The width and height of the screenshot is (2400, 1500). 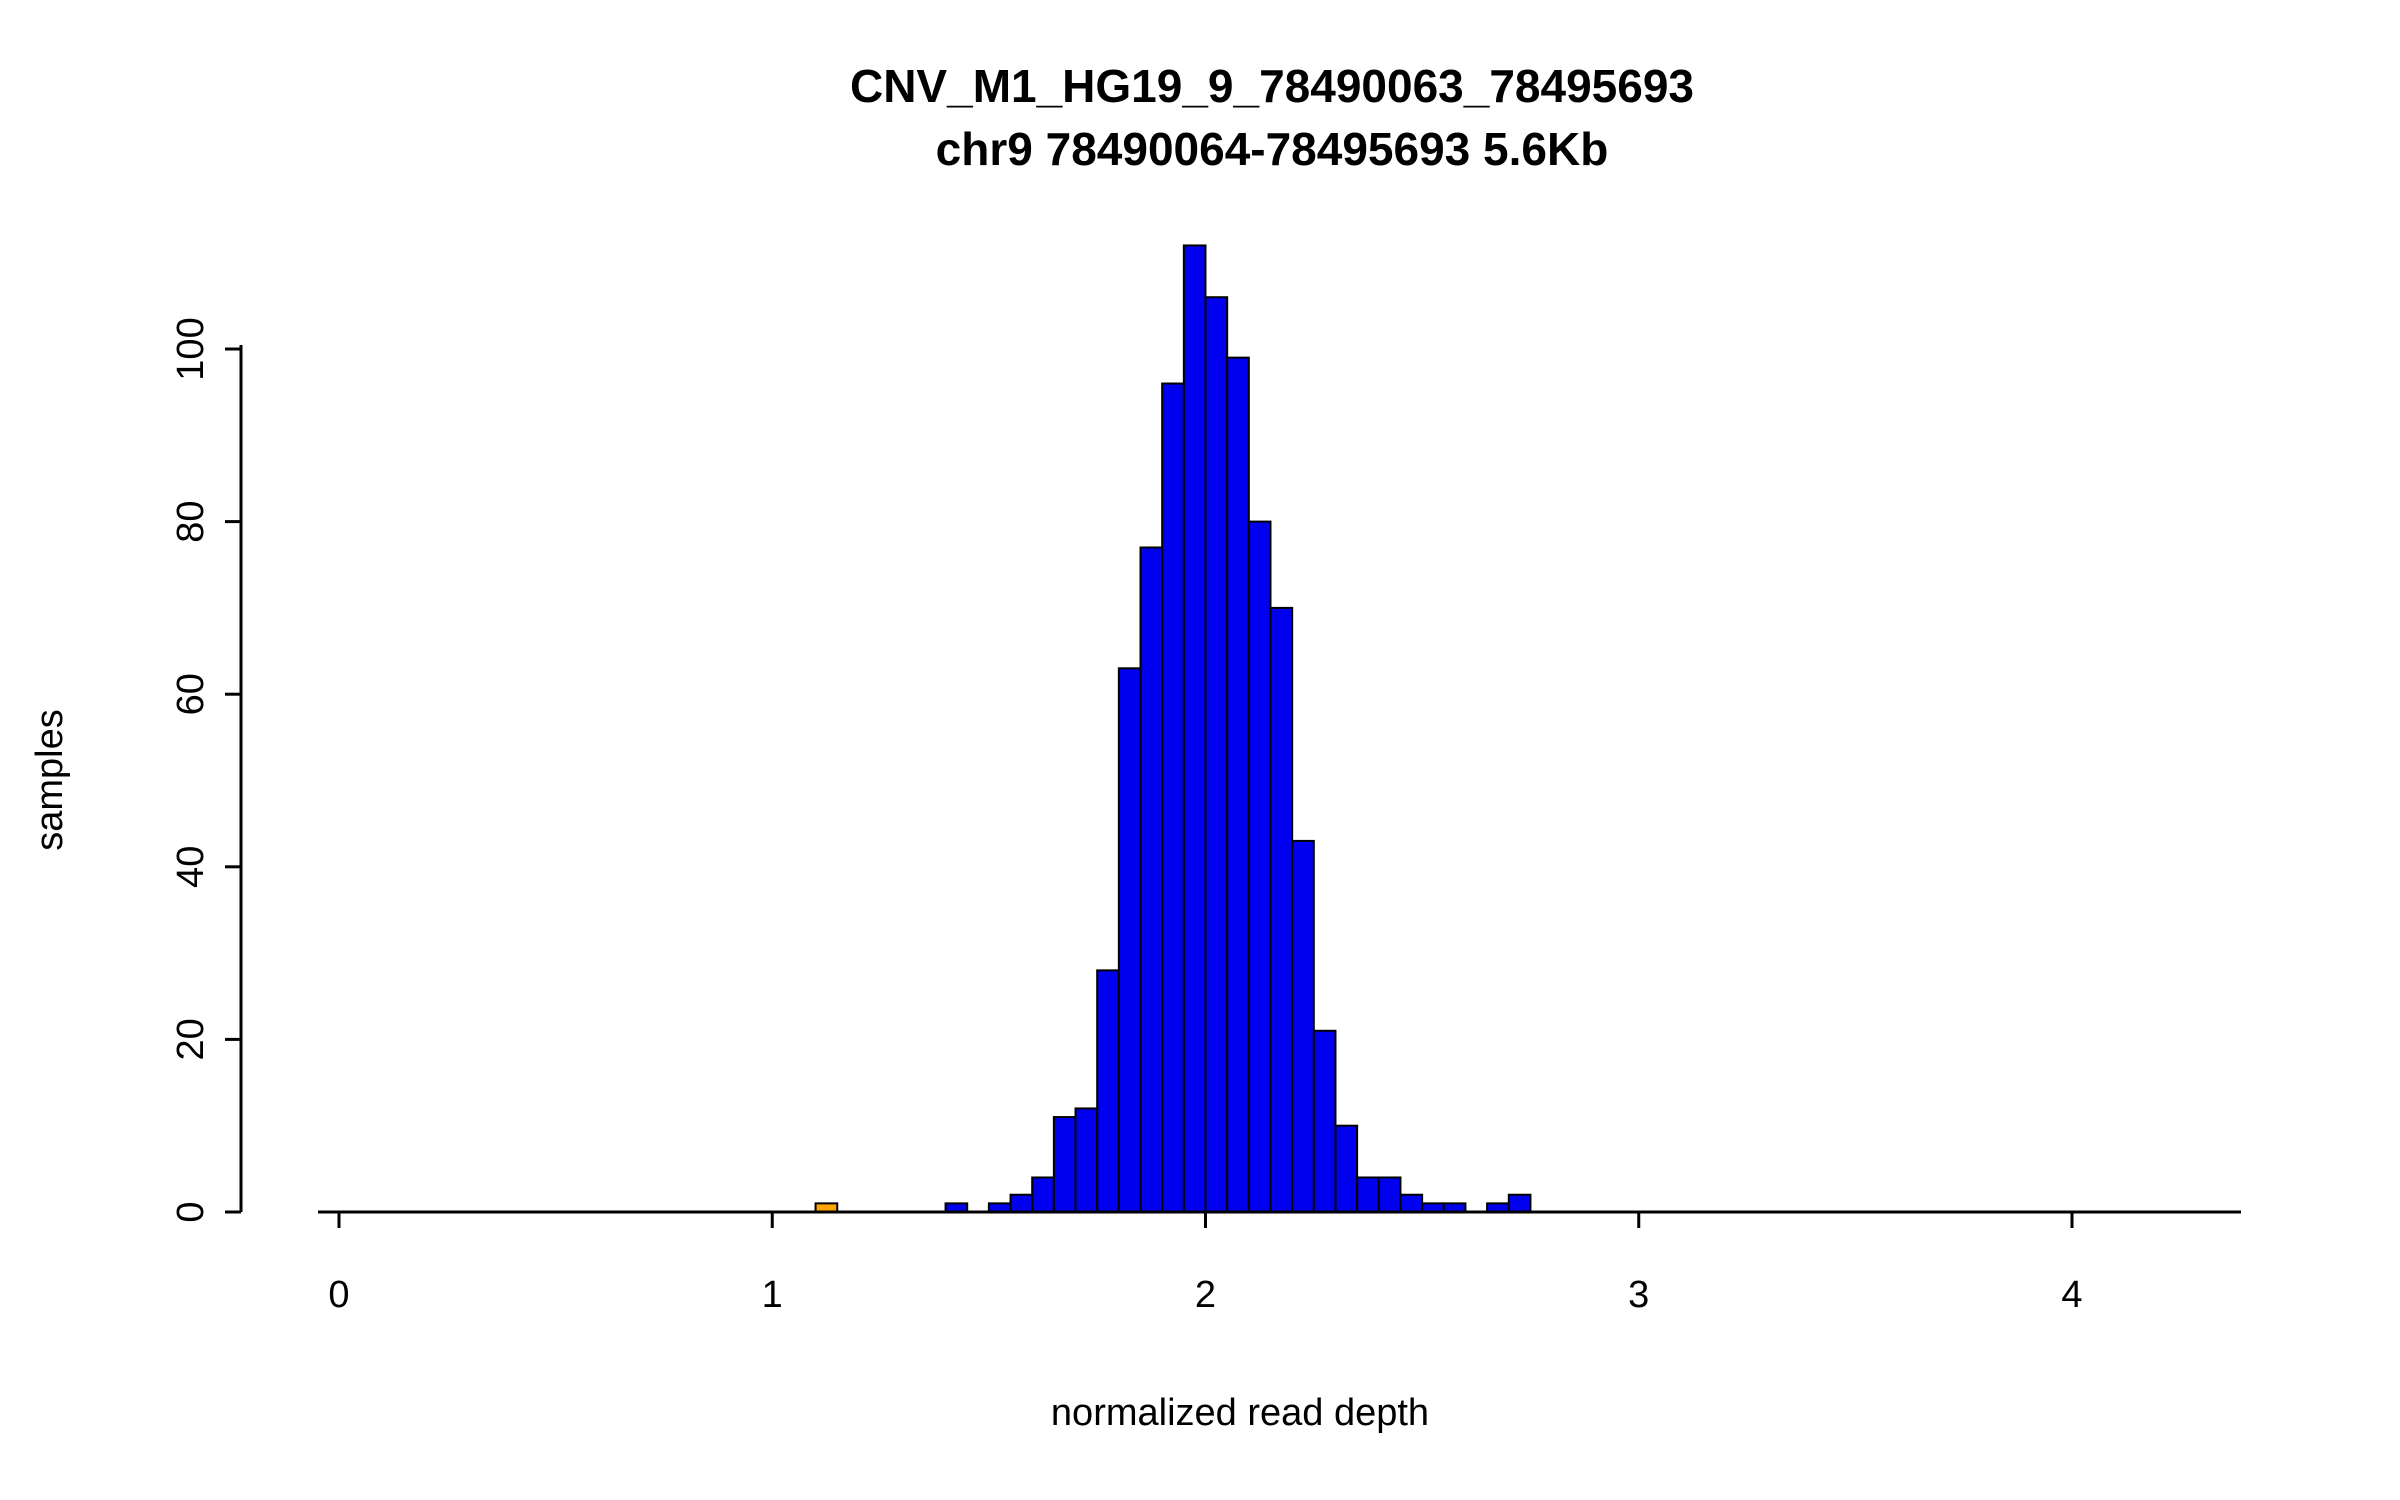 I want to click on y-tick-label: 20, so click(x=191, y=1039).